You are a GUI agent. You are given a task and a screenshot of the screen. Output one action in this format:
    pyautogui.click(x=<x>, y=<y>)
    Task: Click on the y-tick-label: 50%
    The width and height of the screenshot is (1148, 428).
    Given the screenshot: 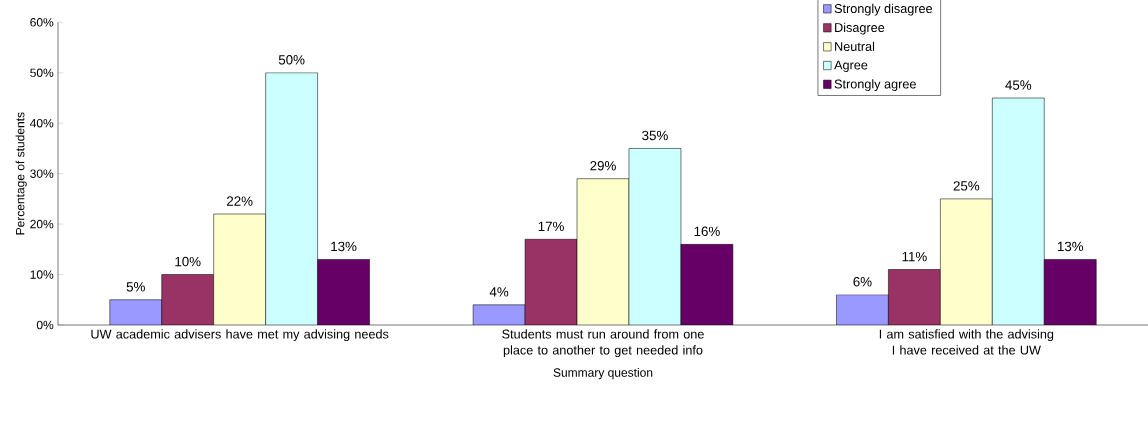 What is the action you would take?
    pyautogui.click(x=42, y=73)
    